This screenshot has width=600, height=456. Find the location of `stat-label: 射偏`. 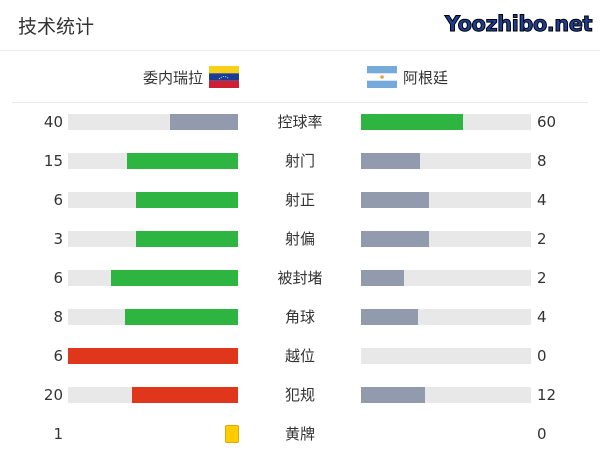

stat-label: 射偏 is located at coordinates (299, 239).